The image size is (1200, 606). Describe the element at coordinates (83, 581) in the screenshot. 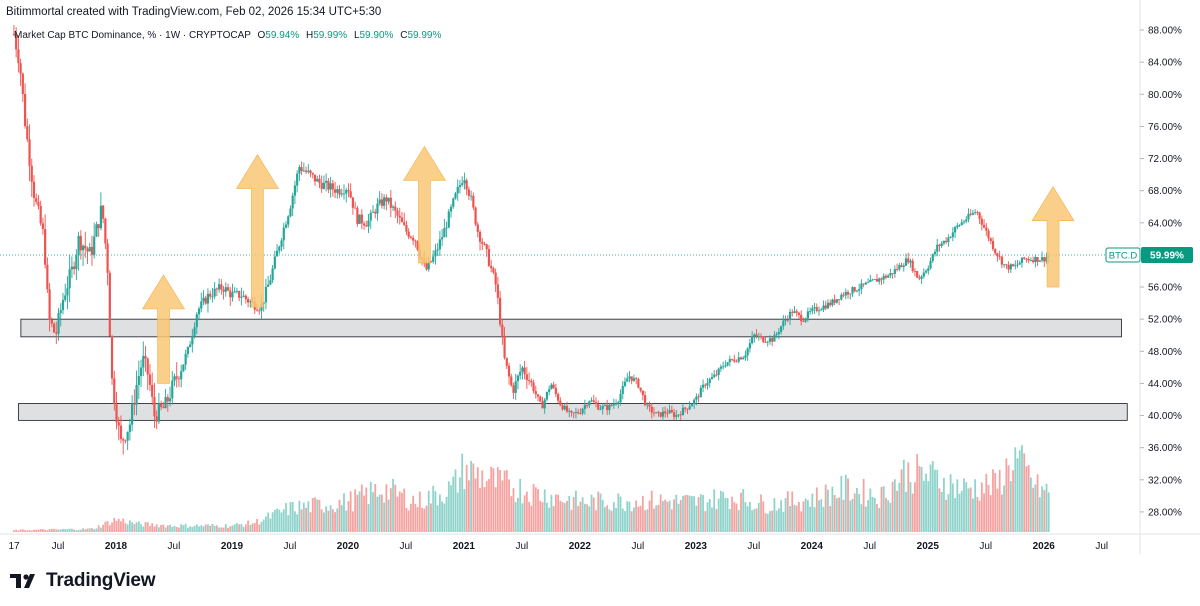

I see `tradingview-brand: TradingView` at that location.